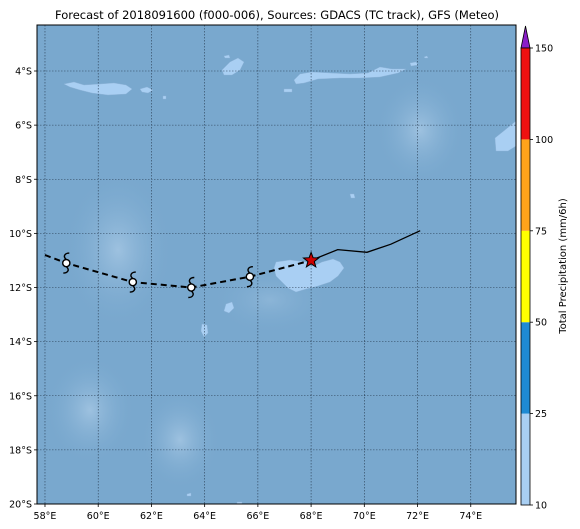 Image resolution: width=580 pixels, height=529 pixels. Describe the element at coordinates (364, 516) in the screenshot. I see `x-tick-label: 70°E` at that location.